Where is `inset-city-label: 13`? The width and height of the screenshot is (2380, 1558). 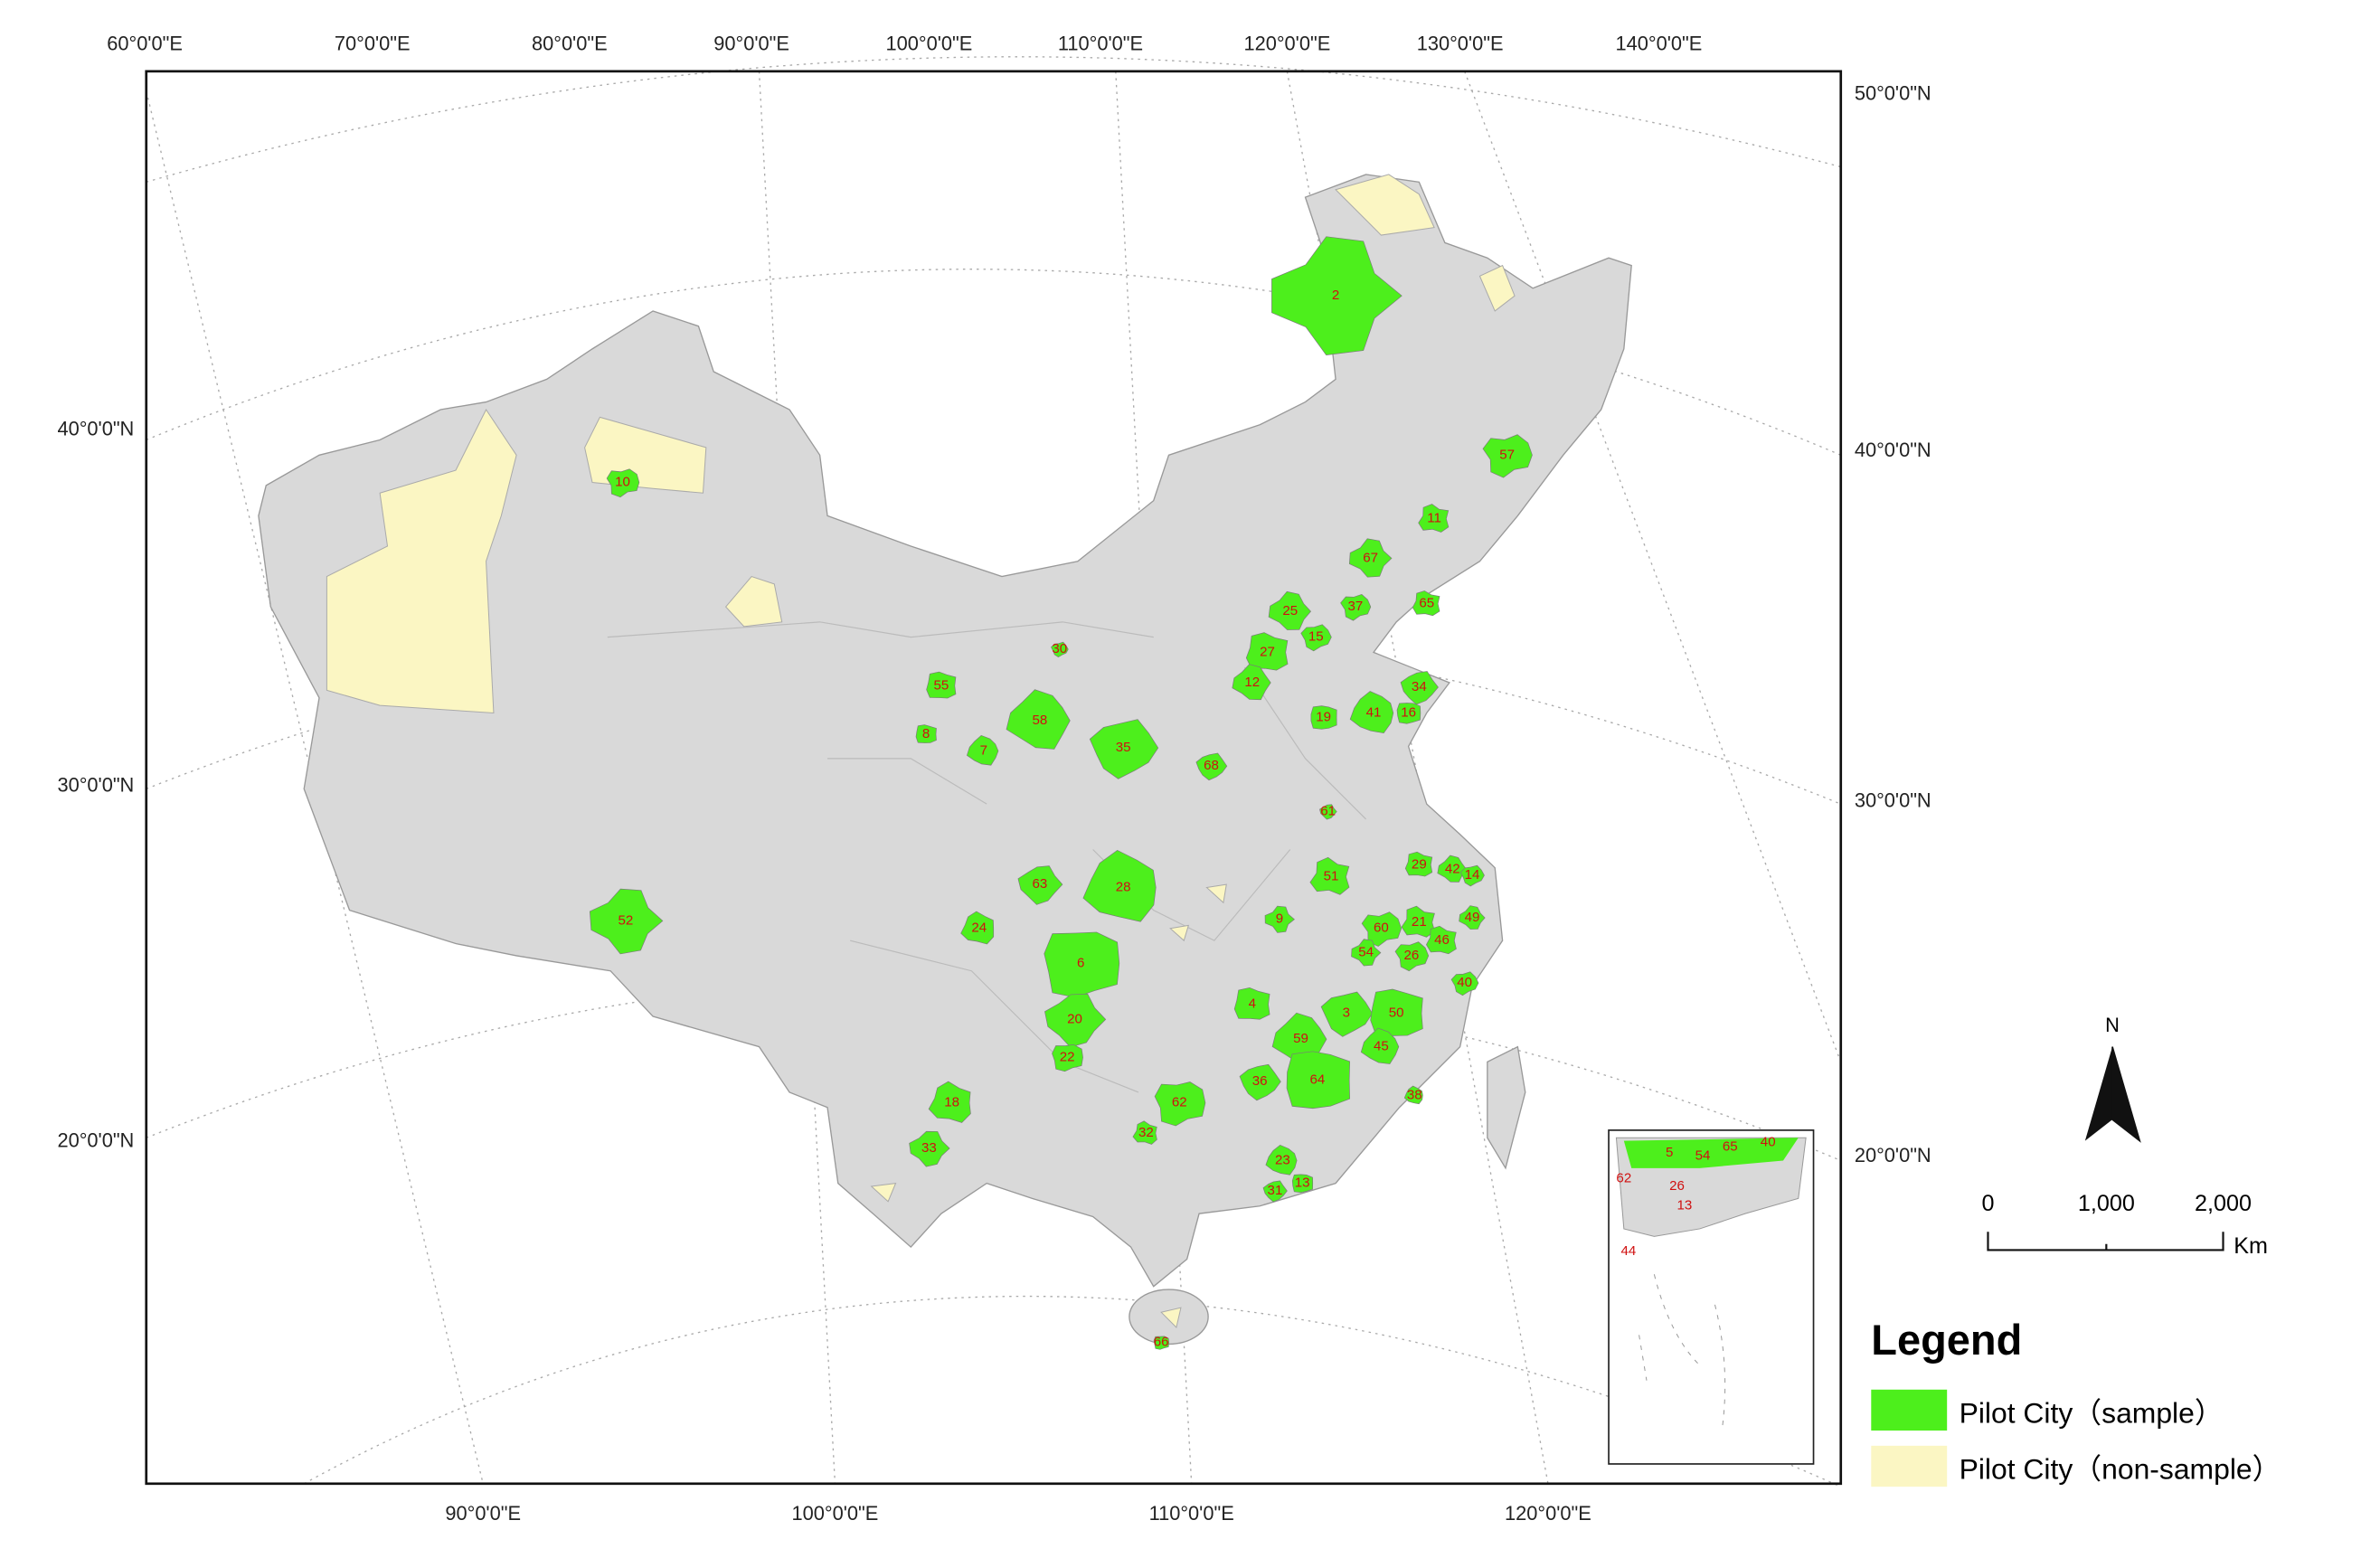 inset-city-label: 13 is located at coordinates (1685, 1205).